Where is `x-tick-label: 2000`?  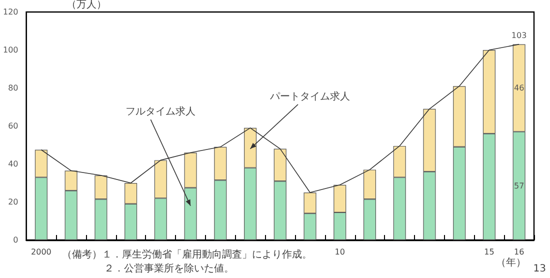 x-tick-label: 2000 is located at coordinates (41, 252).